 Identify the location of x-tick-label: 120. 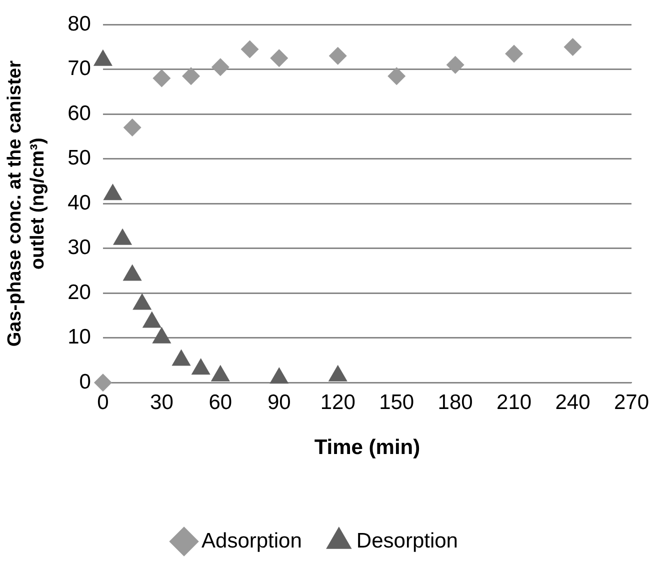
(338, 402).